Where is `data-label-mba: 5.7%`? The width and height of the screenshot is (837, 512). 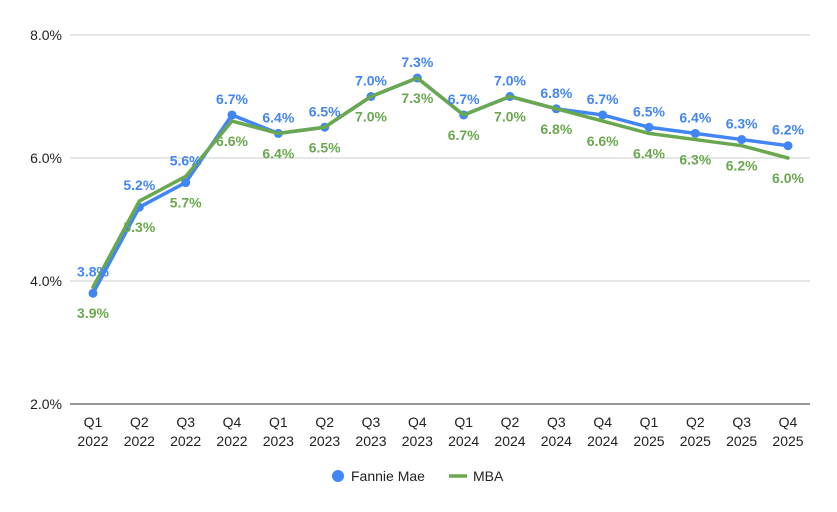 data-label-mba: 5.7% is located at coordinates (186, 203).